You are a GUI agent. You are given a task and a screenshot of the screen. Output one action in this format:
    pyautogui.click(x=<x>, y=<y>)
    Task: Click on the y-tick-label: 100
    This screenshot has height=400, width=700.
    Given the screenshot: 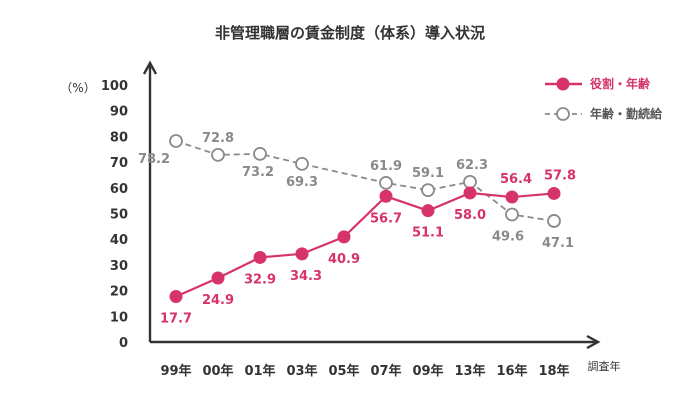 What is the action you would take?
    pyautogui.click(x=114, y=86)
    